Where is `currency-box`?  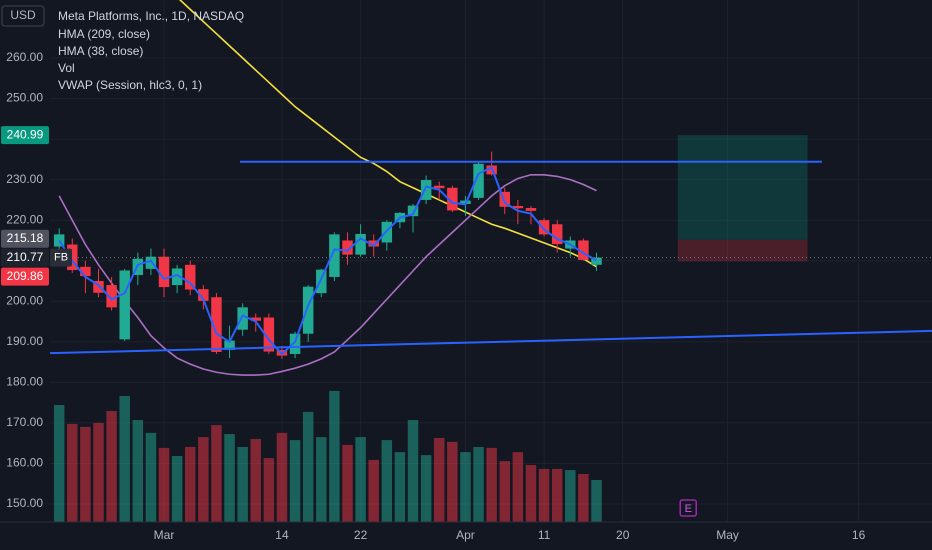
currency-box is located at coordinates (23, 16).